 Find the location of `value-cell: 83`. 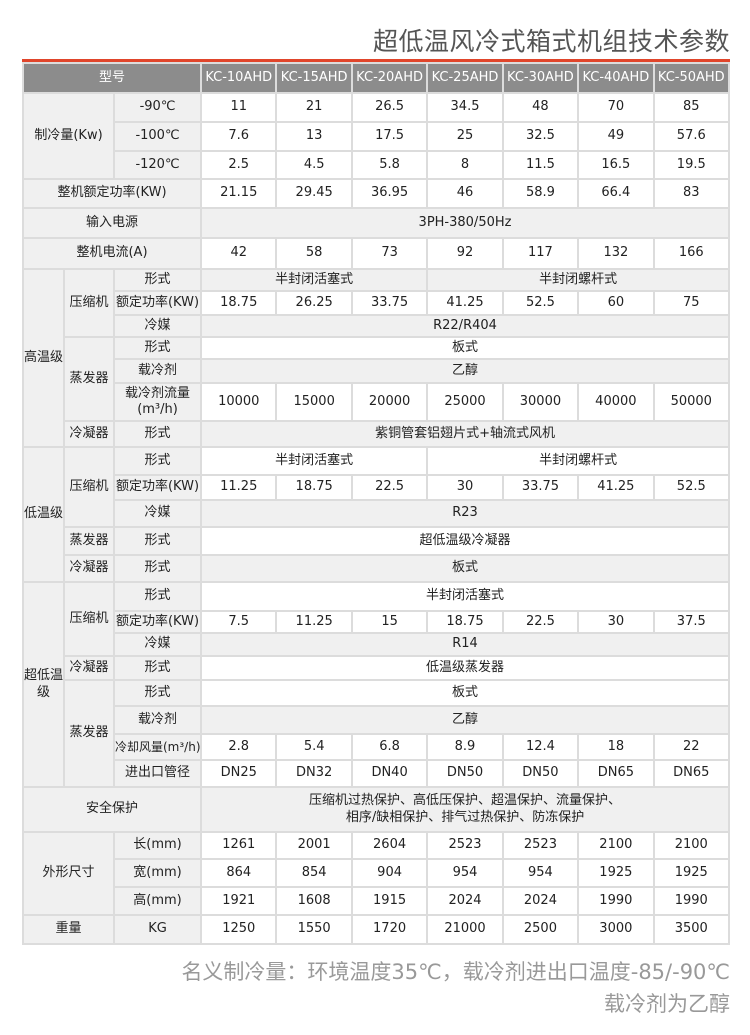

value-cell: 83 is located at coordinates (691, 193).